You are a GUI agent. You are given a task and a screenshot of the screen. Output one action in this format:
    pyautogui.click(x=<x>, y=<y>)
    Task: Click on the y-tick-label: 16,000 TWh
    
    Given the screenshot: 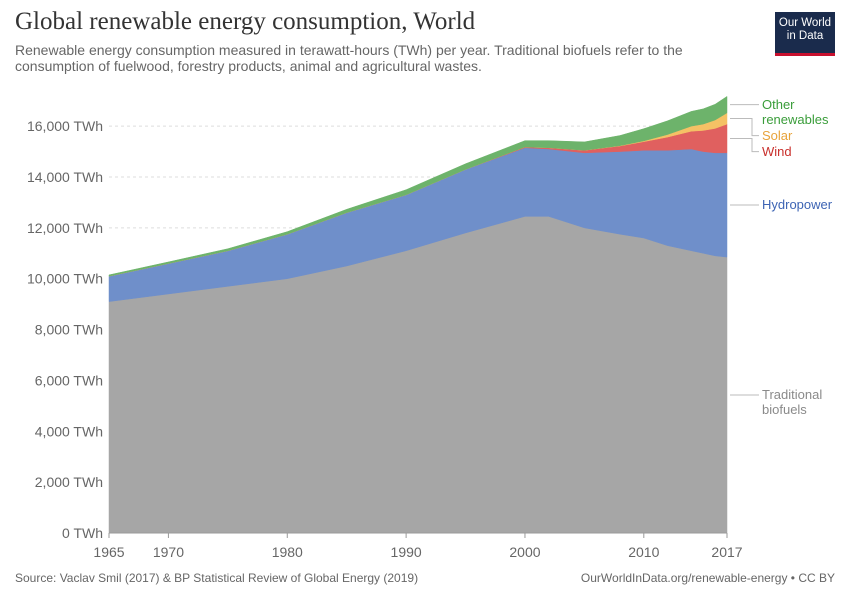 What is the action you would take?
    pyautogui.click(x=65, y=126)
    